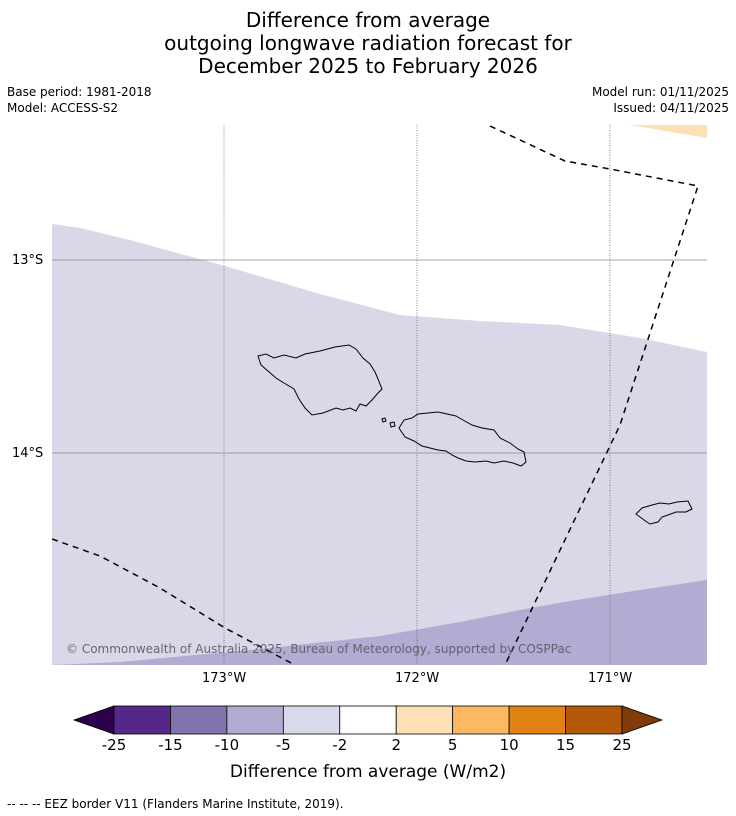 The width and height of the screenshot is (736, 816). Describe the element at coordinates (664, 512) in the screenshot. I see `tutuila-island` at that location.